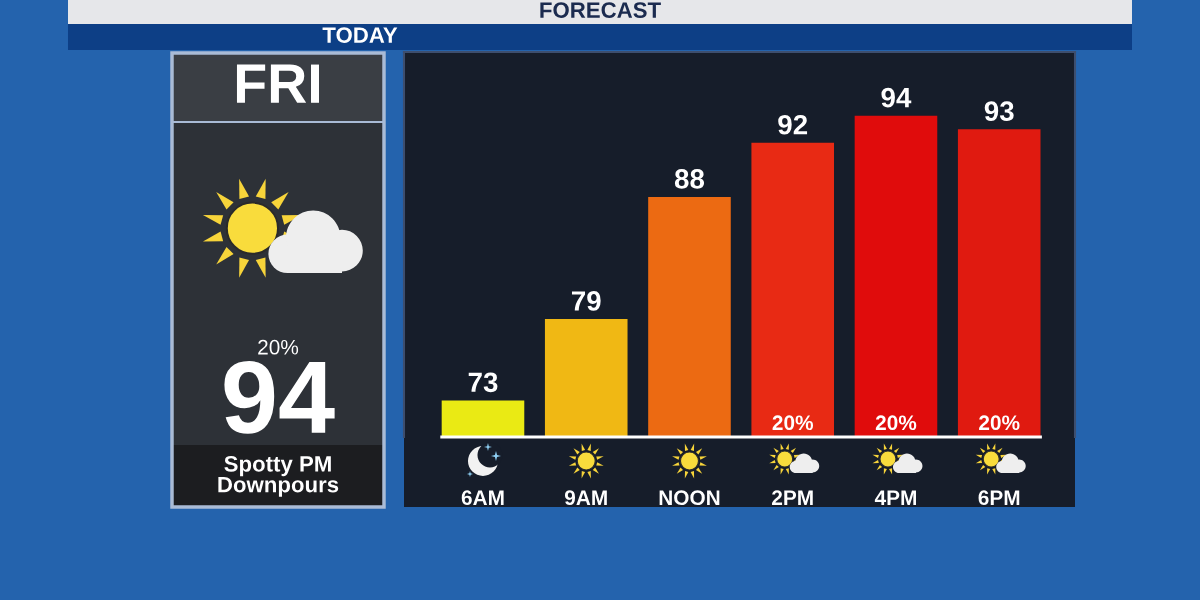 Image resolution: width=1200 pixels, height=600 pixels. Describe the element at coordinates (792, 497) in the screenshot. I see `x-tick-label: 2PM` at that location.